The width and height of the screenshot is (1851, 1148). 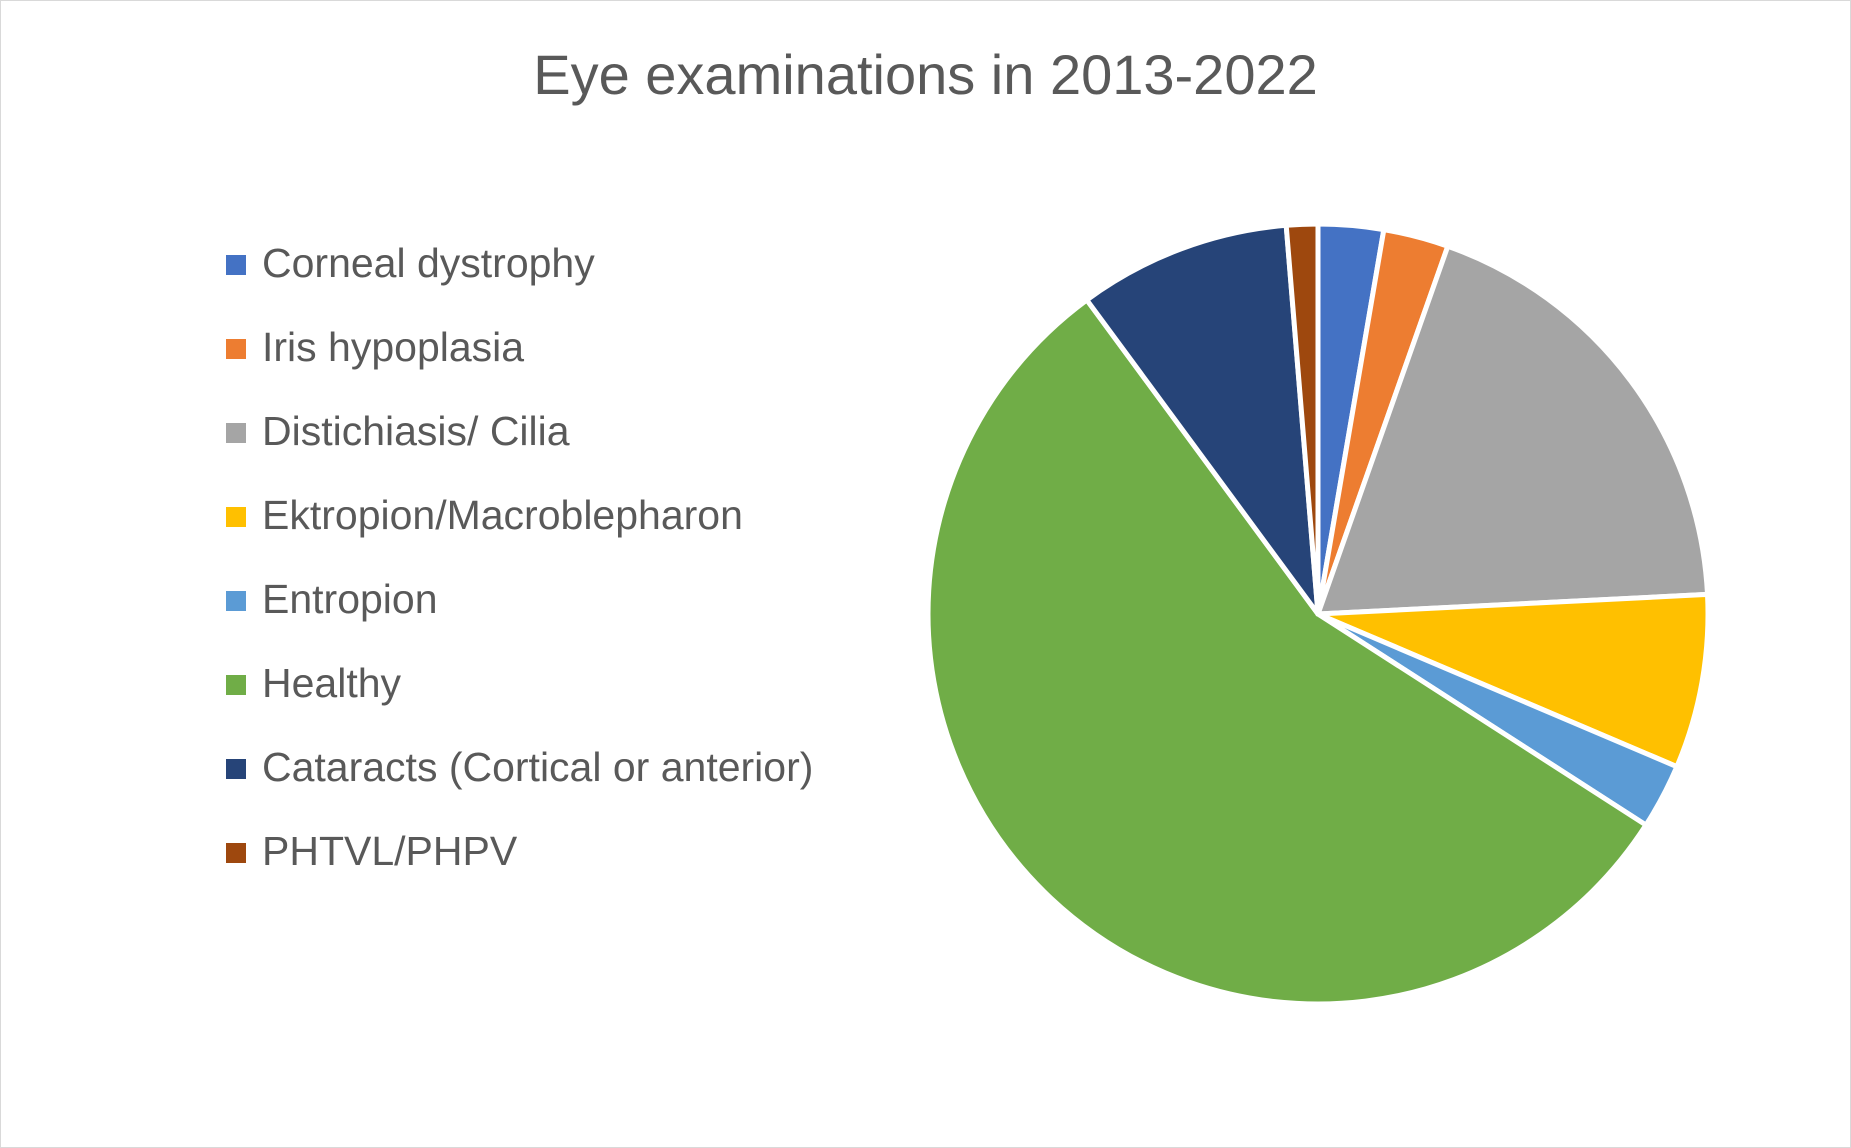 I want to click on legend-label: Cataracts (Cortical or anterior), so click(x=538, y=767).